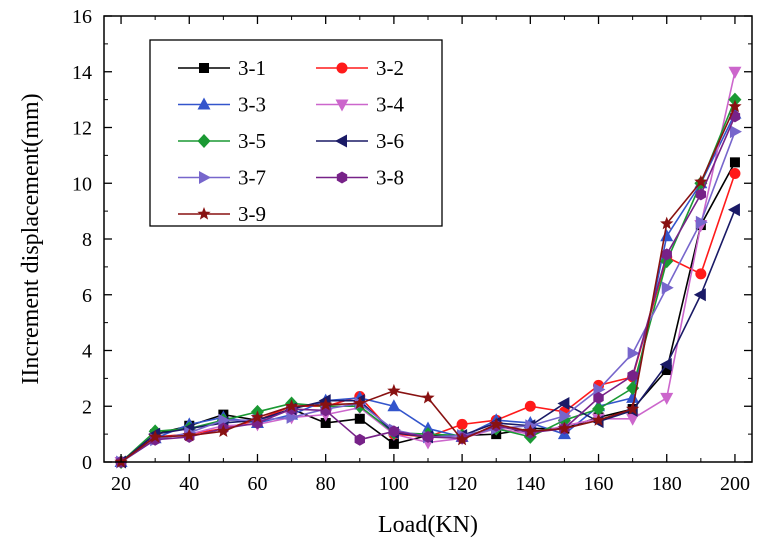  I want to click on x-tick-label: 20, so click(121, 484).